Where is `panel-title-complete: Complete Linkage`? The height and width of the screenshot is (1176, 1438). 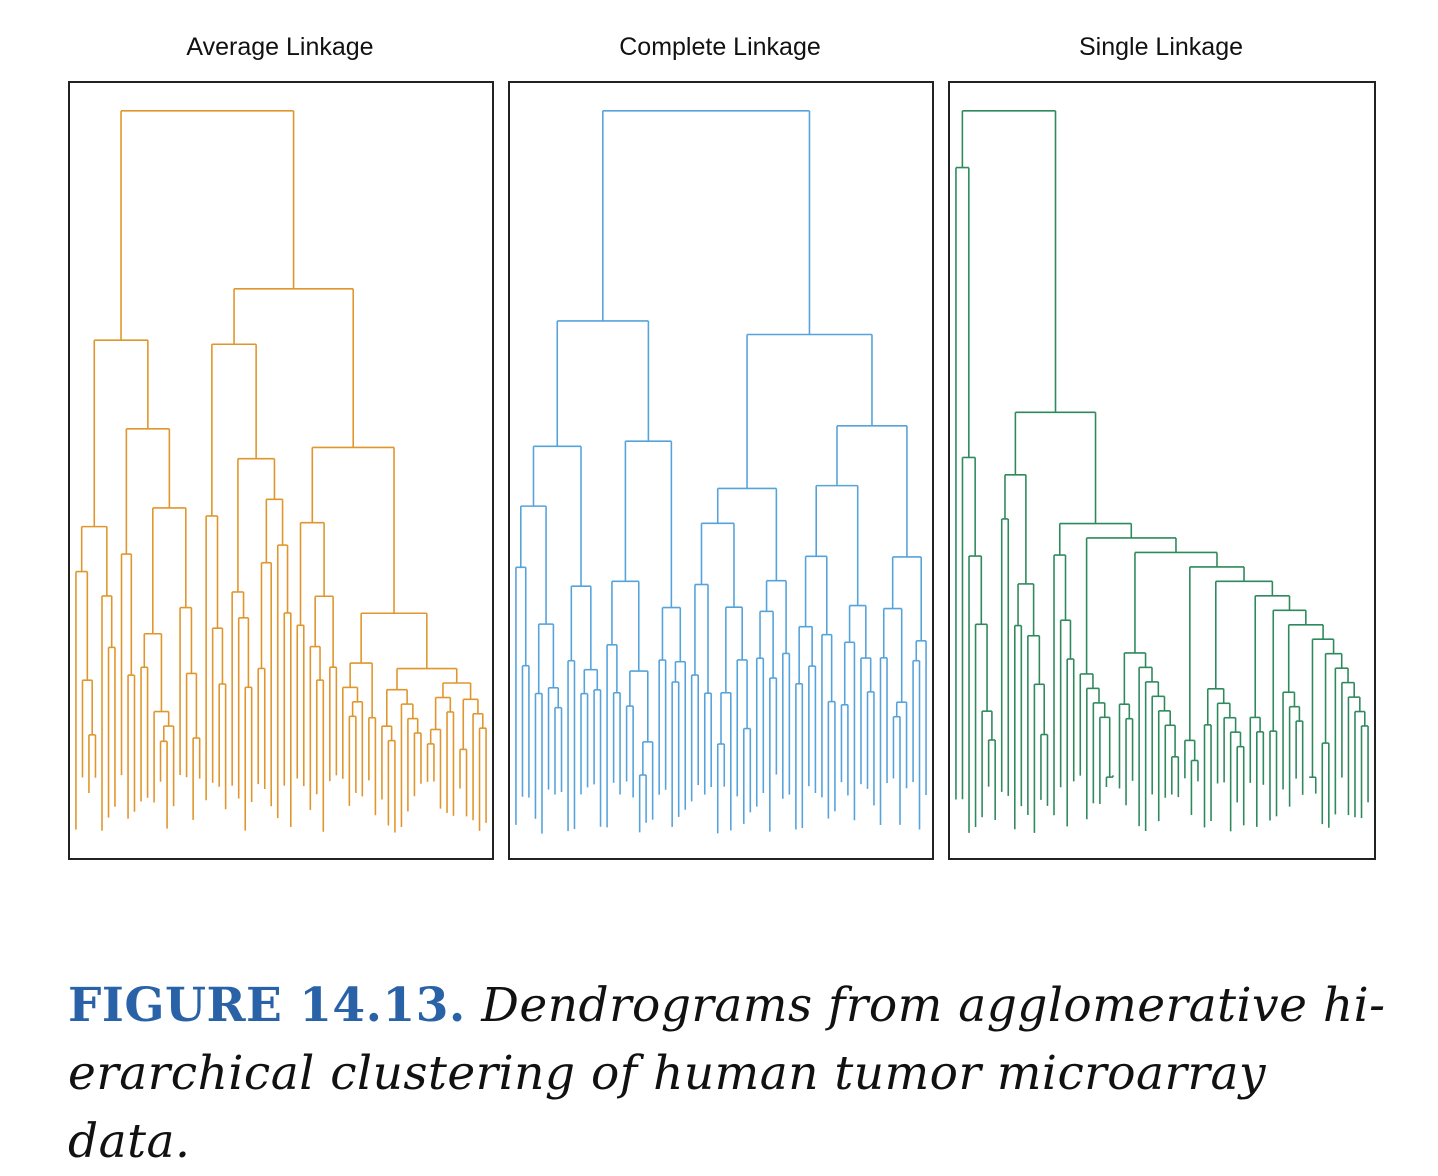
panel-title-complete: Complete Linkage is located at coordinates (720, 47).